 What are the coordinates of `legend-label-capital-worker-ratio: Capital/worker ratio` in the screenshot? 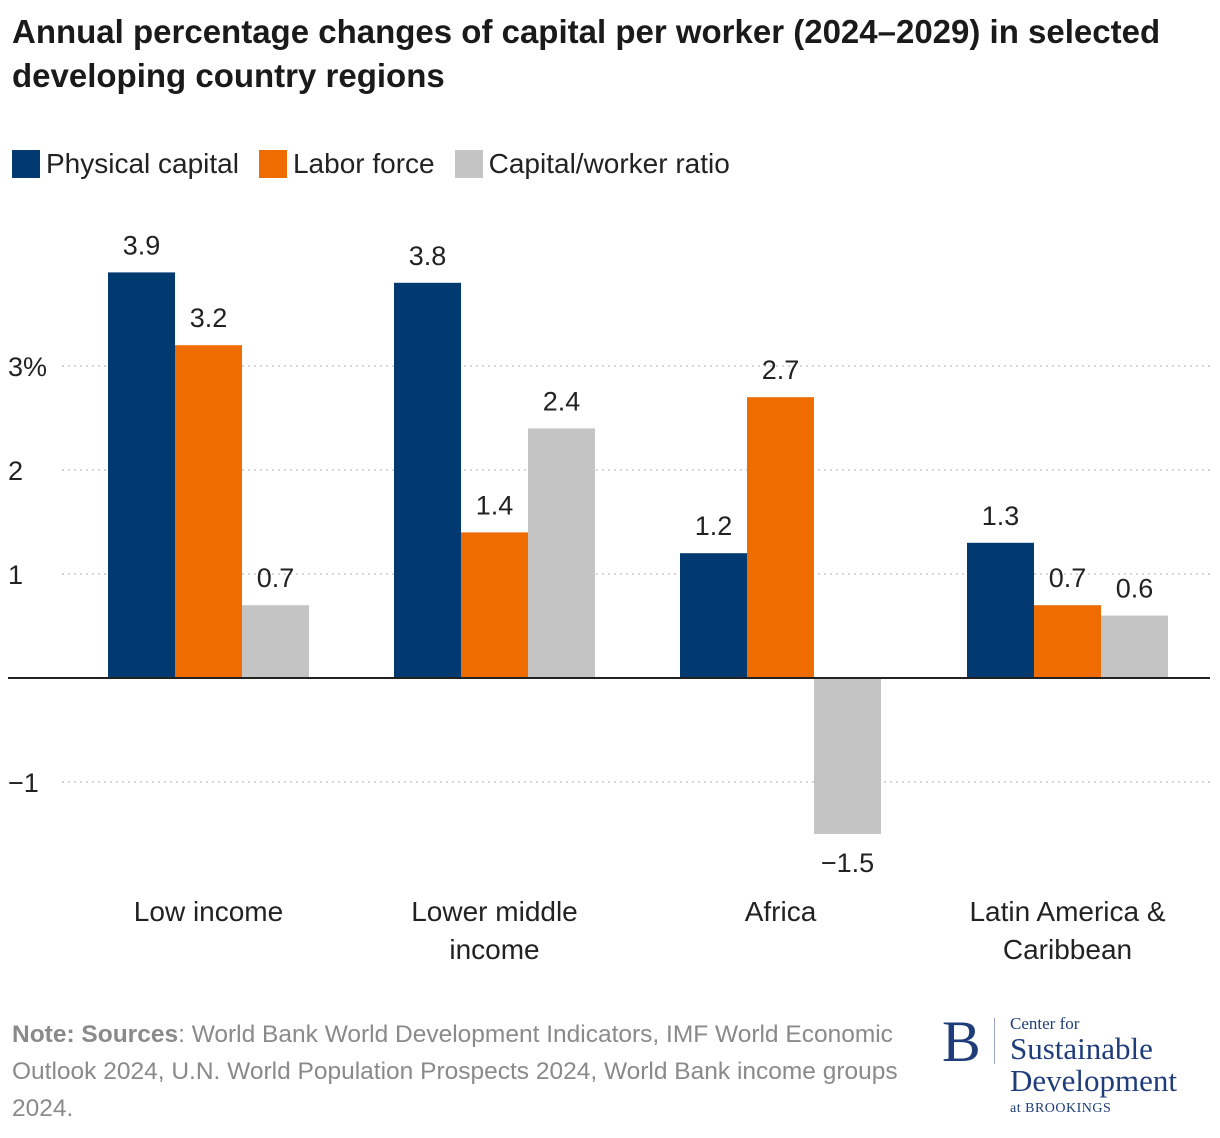 It's located at (609, 163).